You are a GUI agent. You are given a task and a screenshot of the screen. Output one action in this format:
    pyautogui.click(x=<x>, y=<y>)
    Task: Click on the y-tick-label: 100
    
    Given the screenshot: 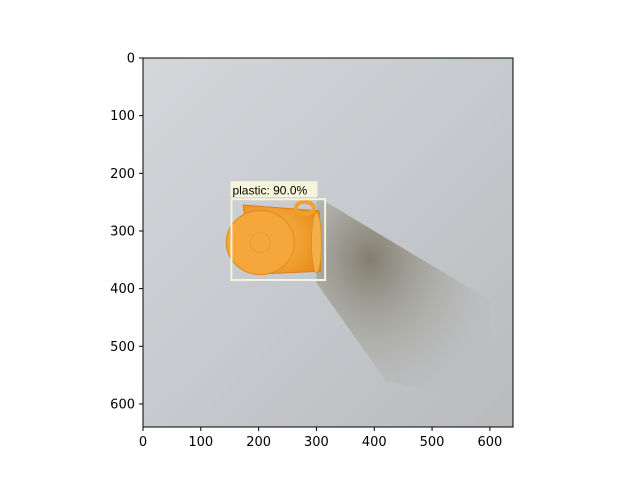 What is the action you would take?
    pyautogui.click(x=122, y=116)
    